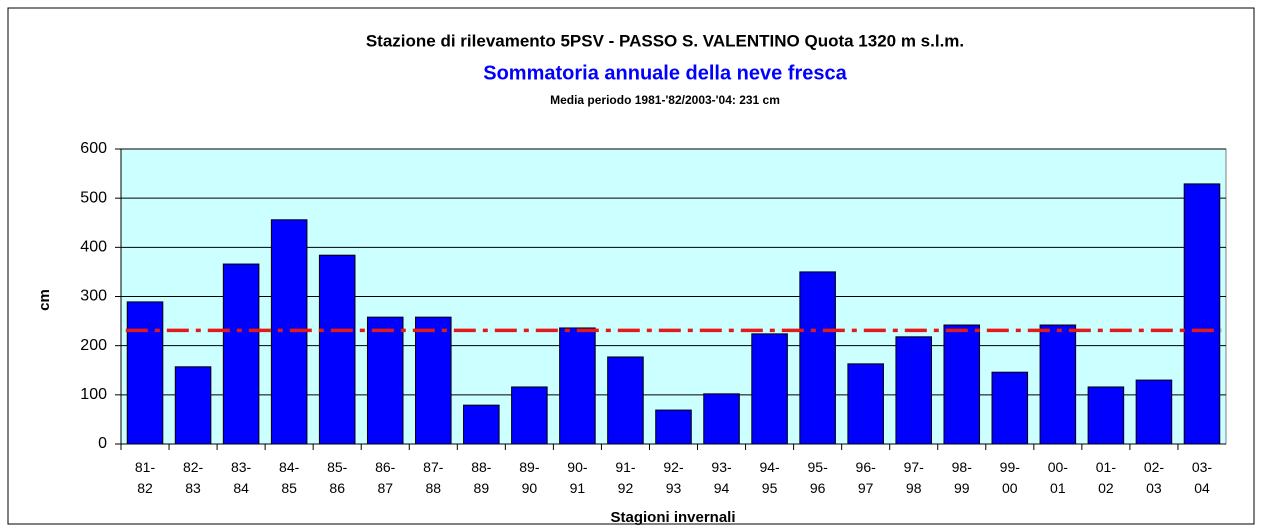  I want to click on x-tick-label: 90-91, so click(577, 477).